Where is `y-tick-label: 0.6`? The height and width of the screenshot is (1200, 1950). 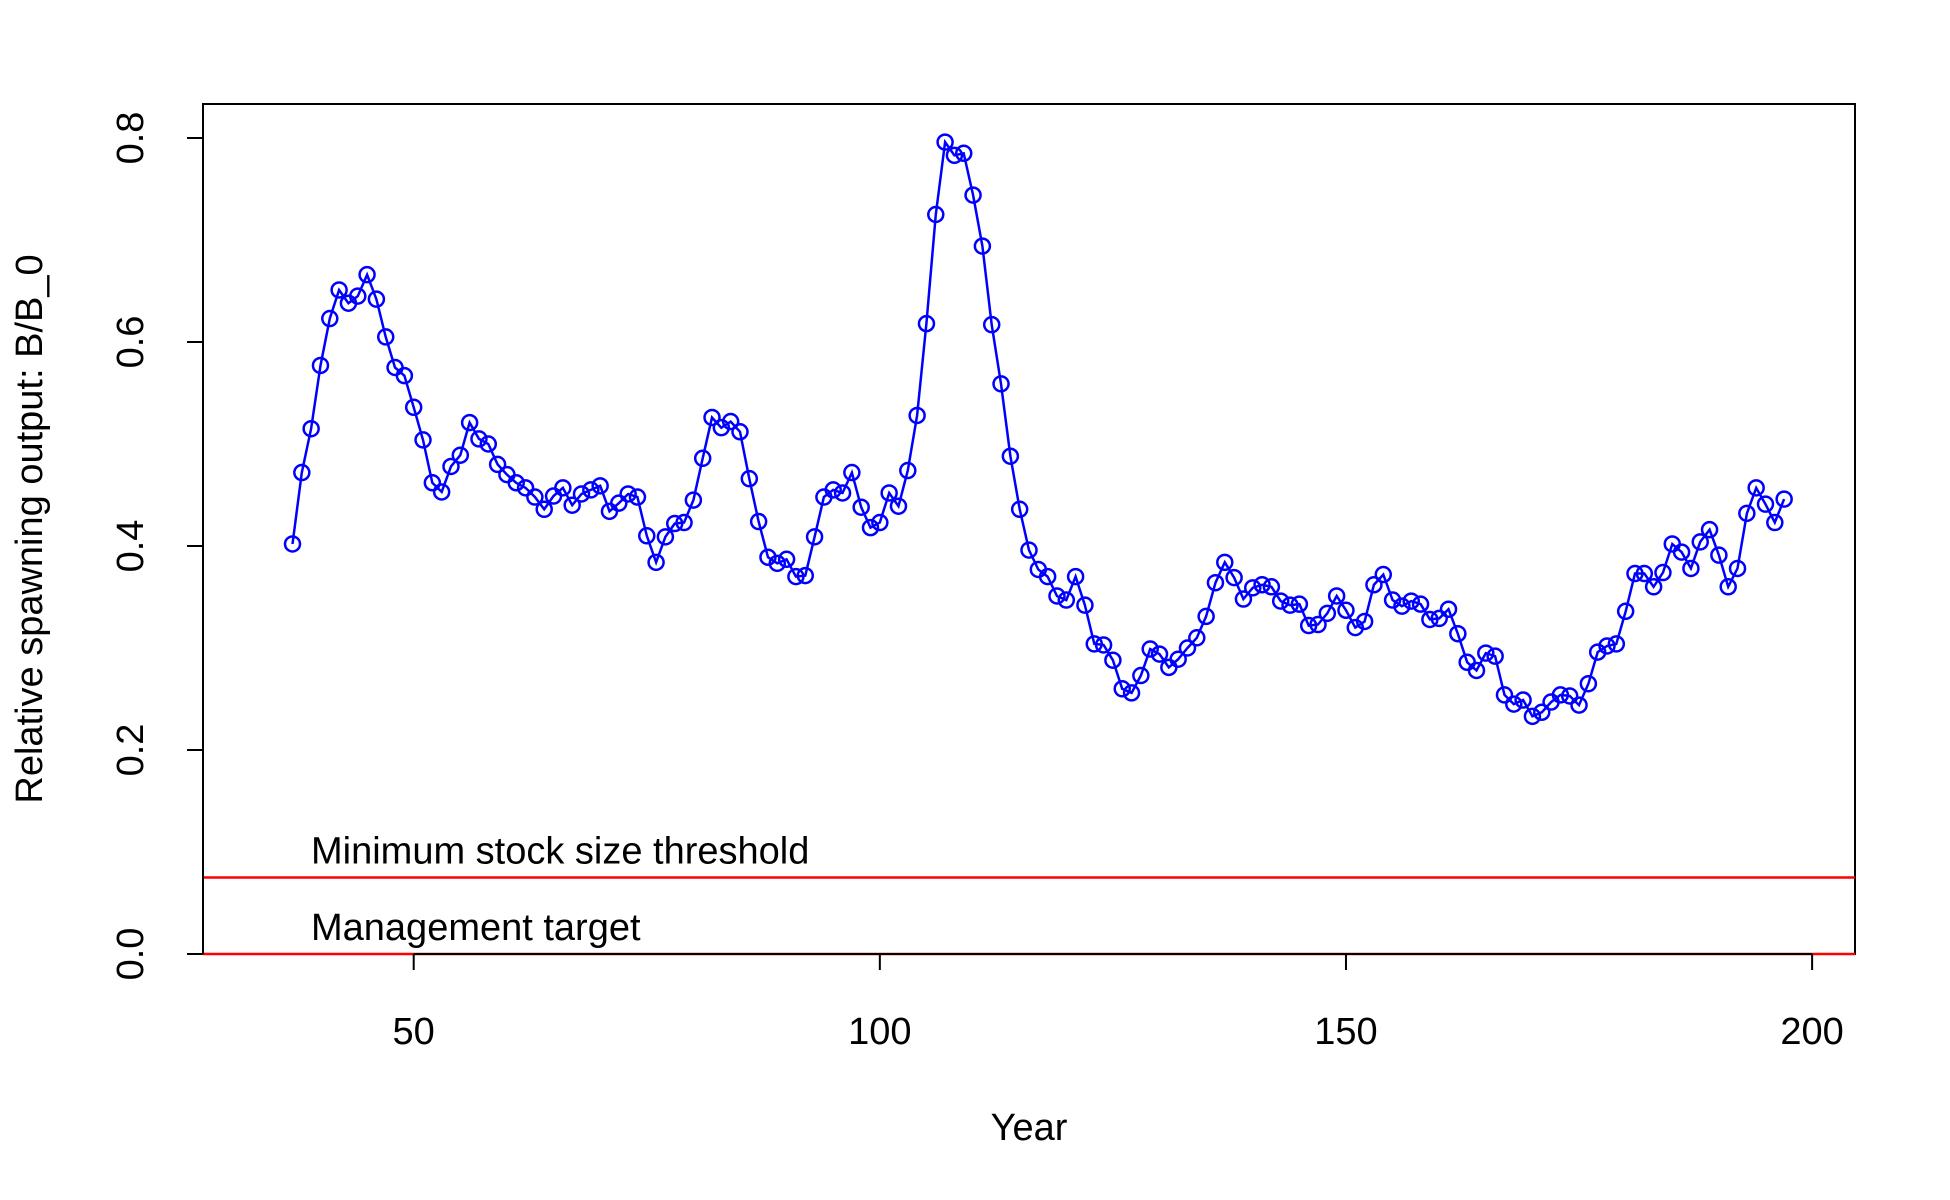
y-tick-label: 0.6 is located at coordinates (131, 342).